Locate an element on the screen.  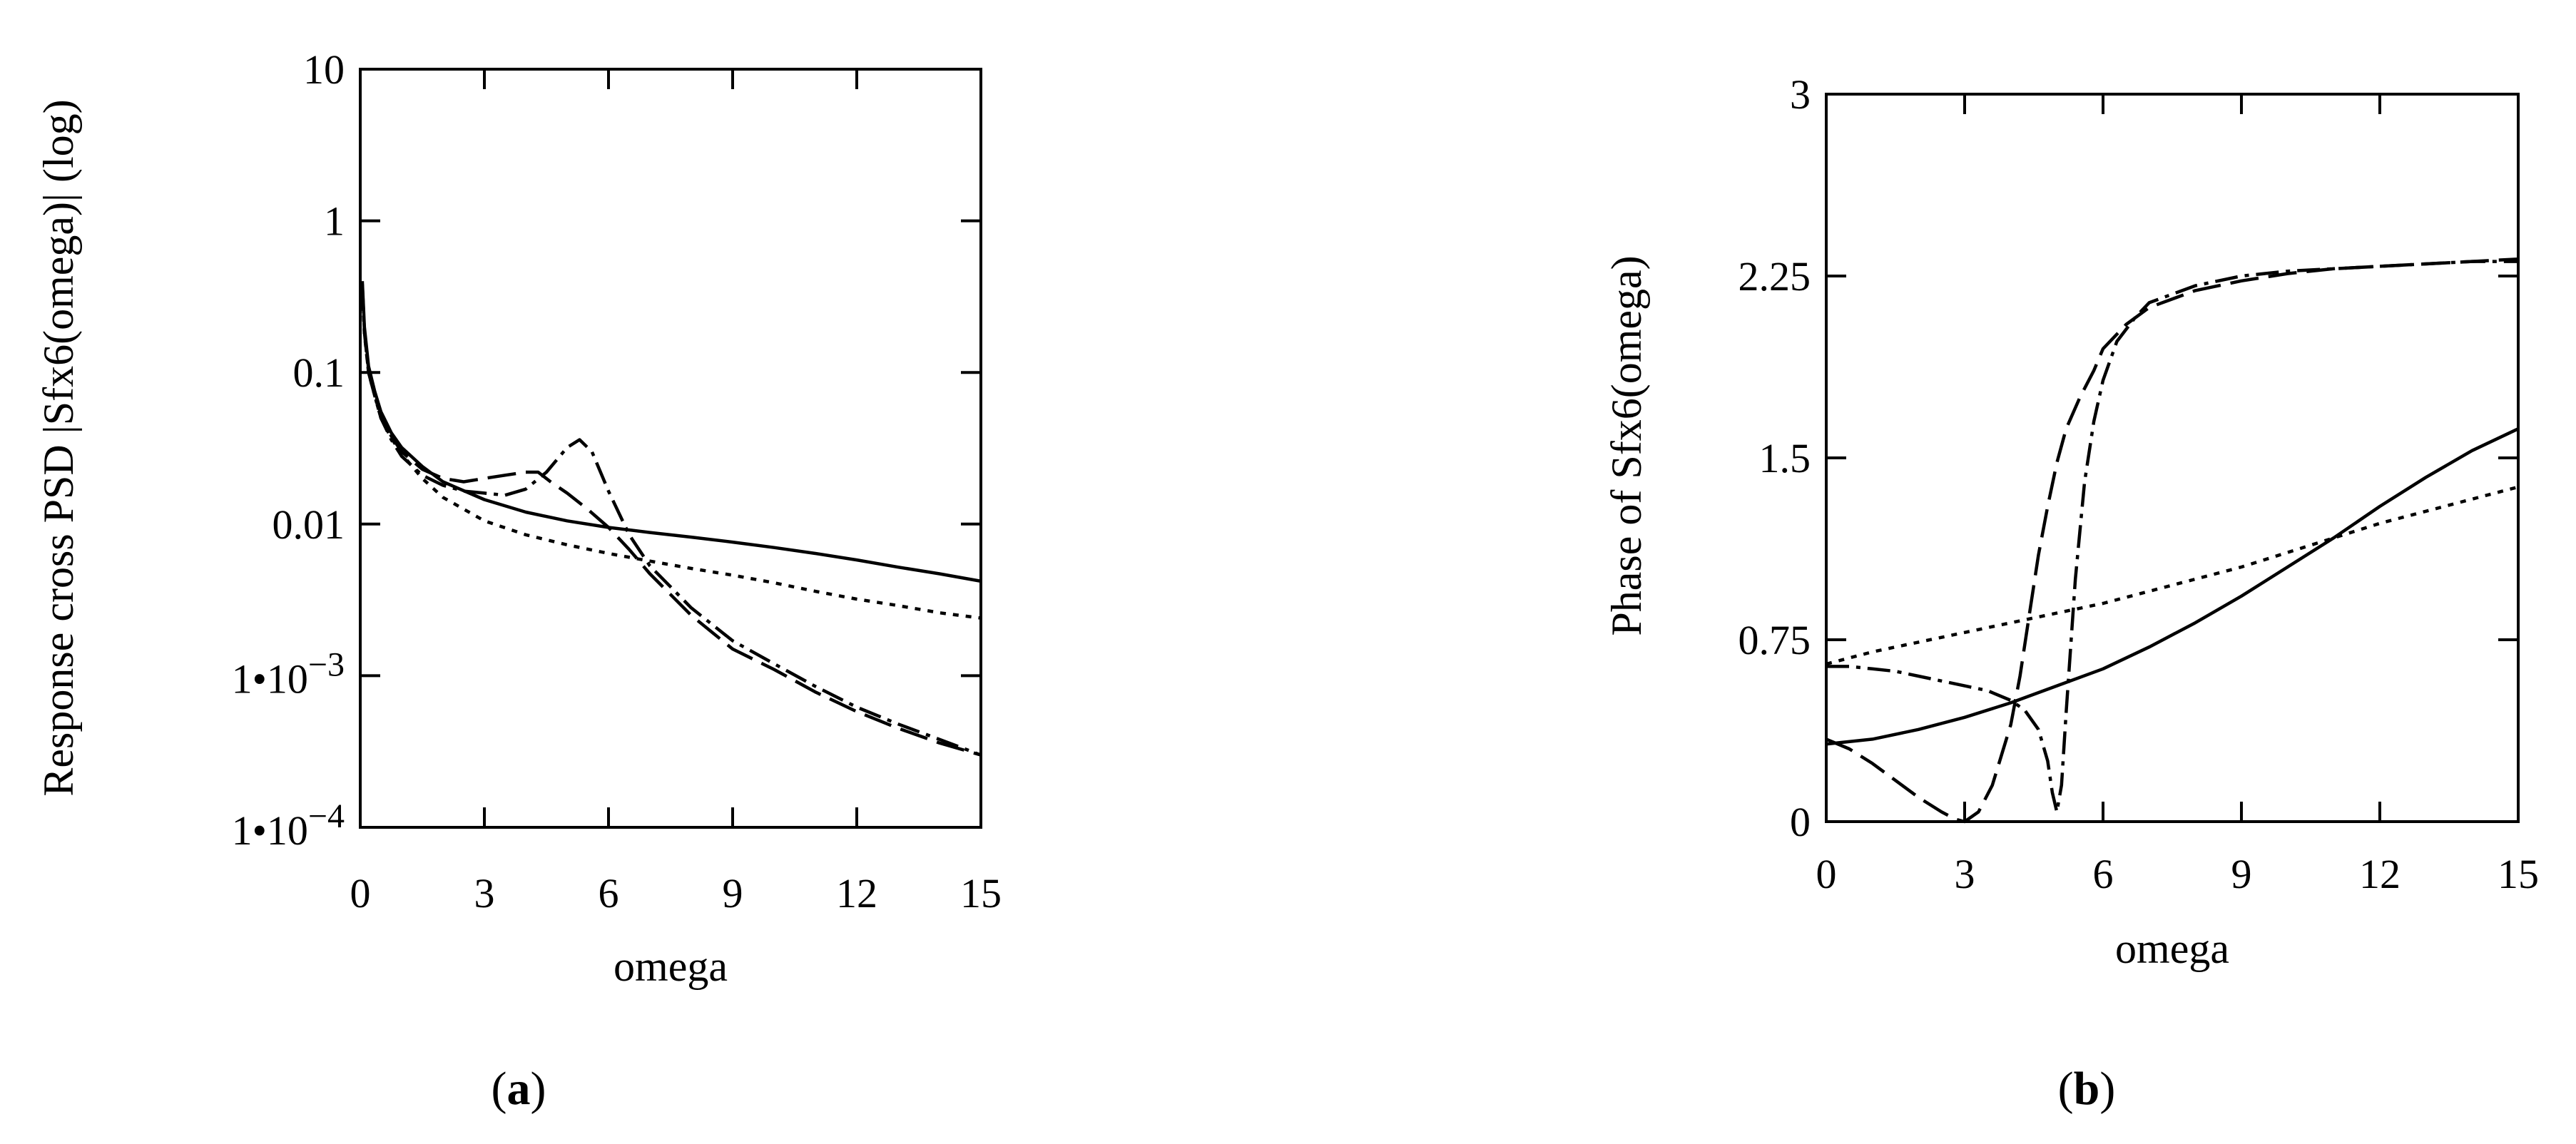
plot-b-y-tick-label: 1.5 is located at coordinates (1785, 458).